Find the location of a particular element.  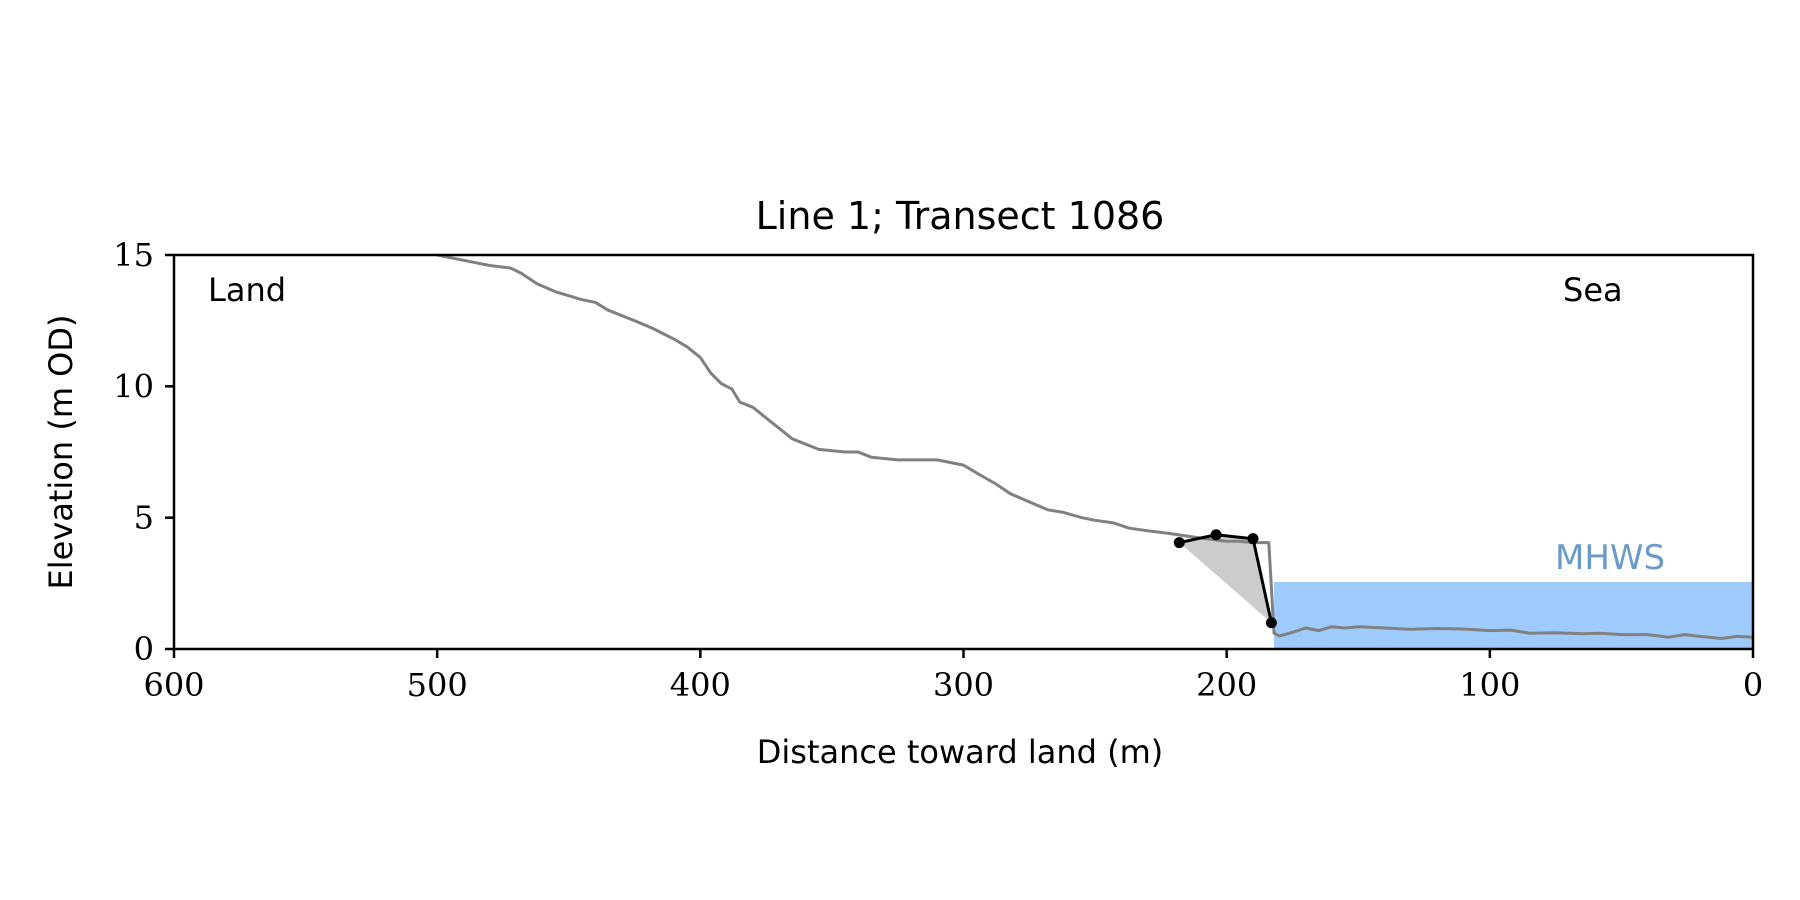

x-tick-label: 400 is located at coordinates (700, 685).